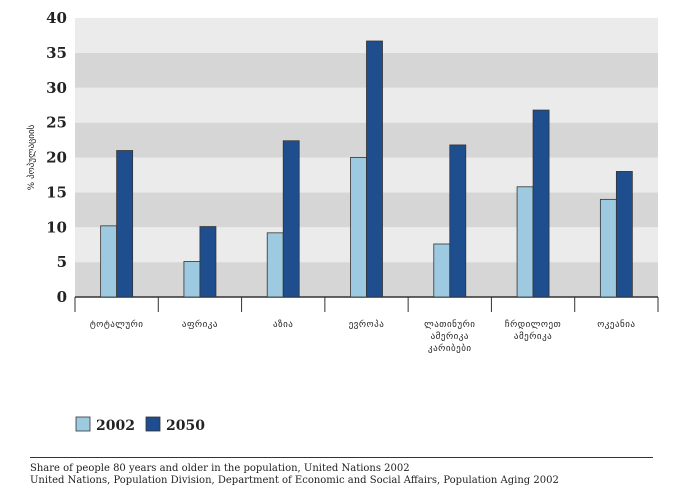 This screenshot has height=500, width=700. I want to click on y-tick-label: 10, so click(56, 227).